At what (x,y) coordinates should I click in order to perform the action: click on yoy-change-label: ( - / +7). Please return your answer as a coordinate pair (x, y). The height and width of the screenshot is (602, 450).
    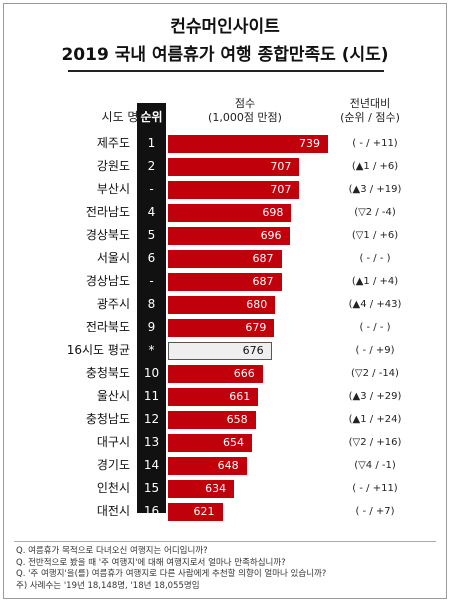
    Looking at the image, I should click on (375, 511).